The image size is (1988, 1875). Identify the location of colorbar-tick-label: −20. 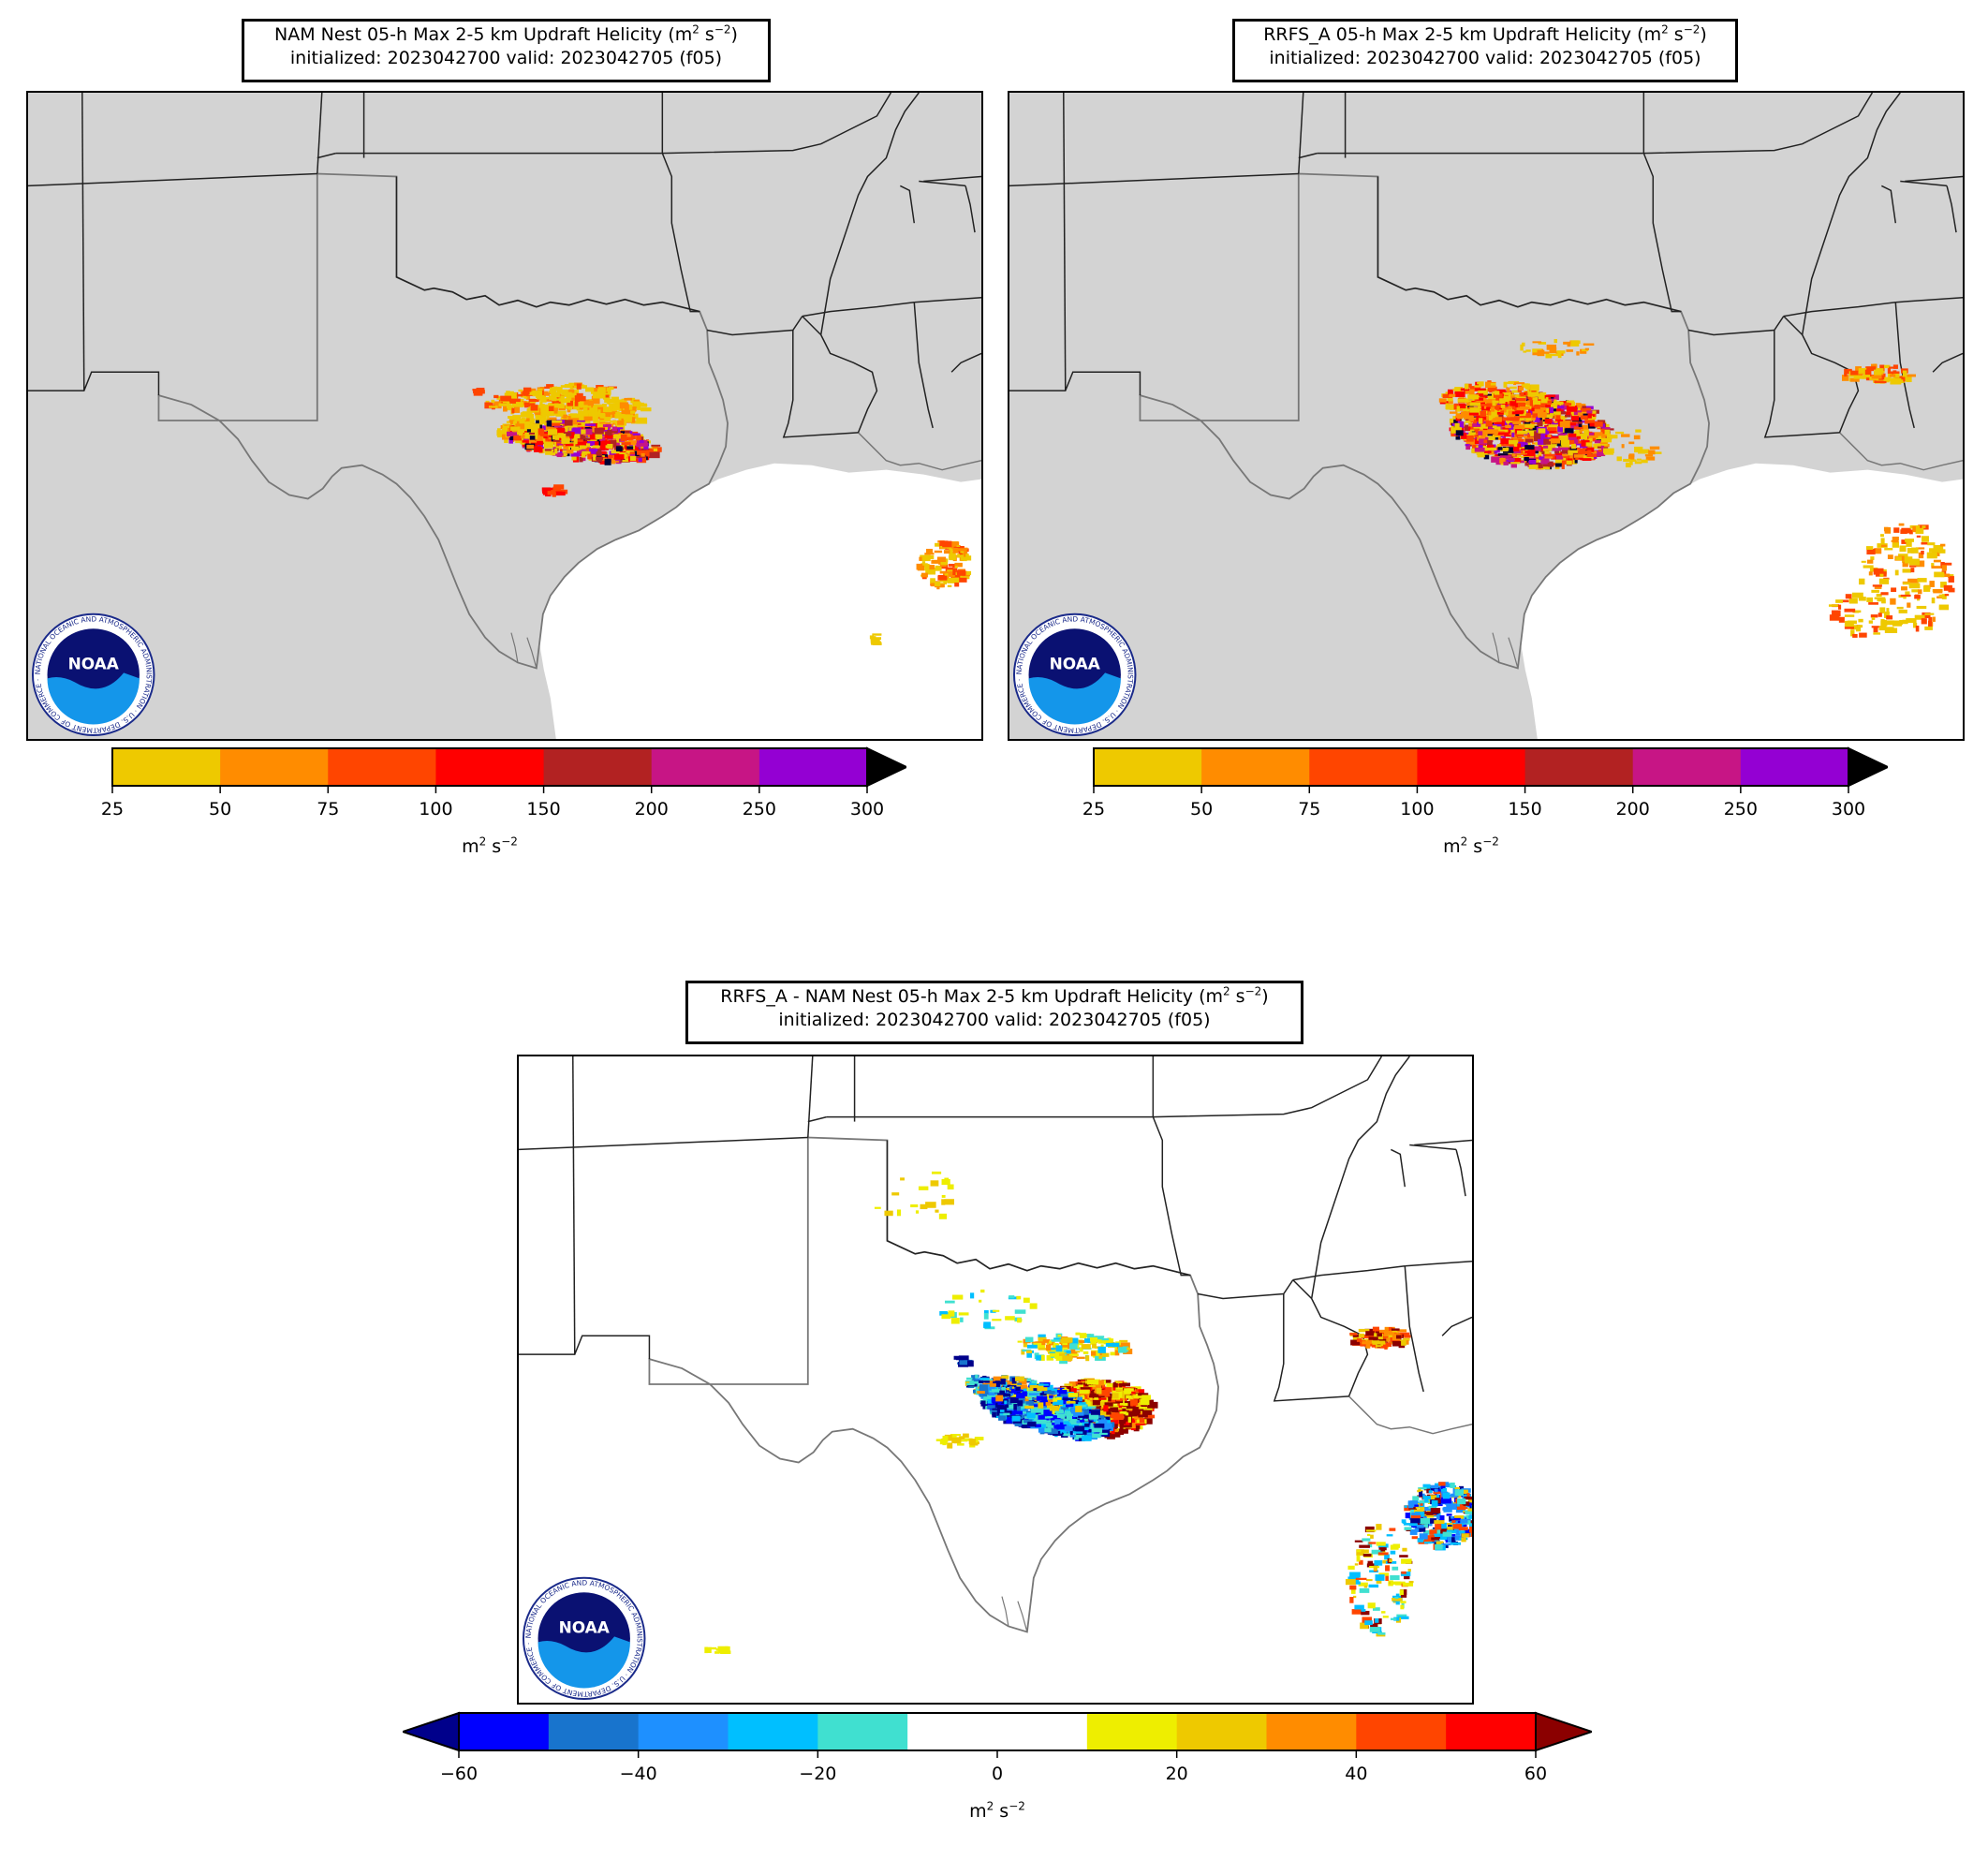
(818, 1774).